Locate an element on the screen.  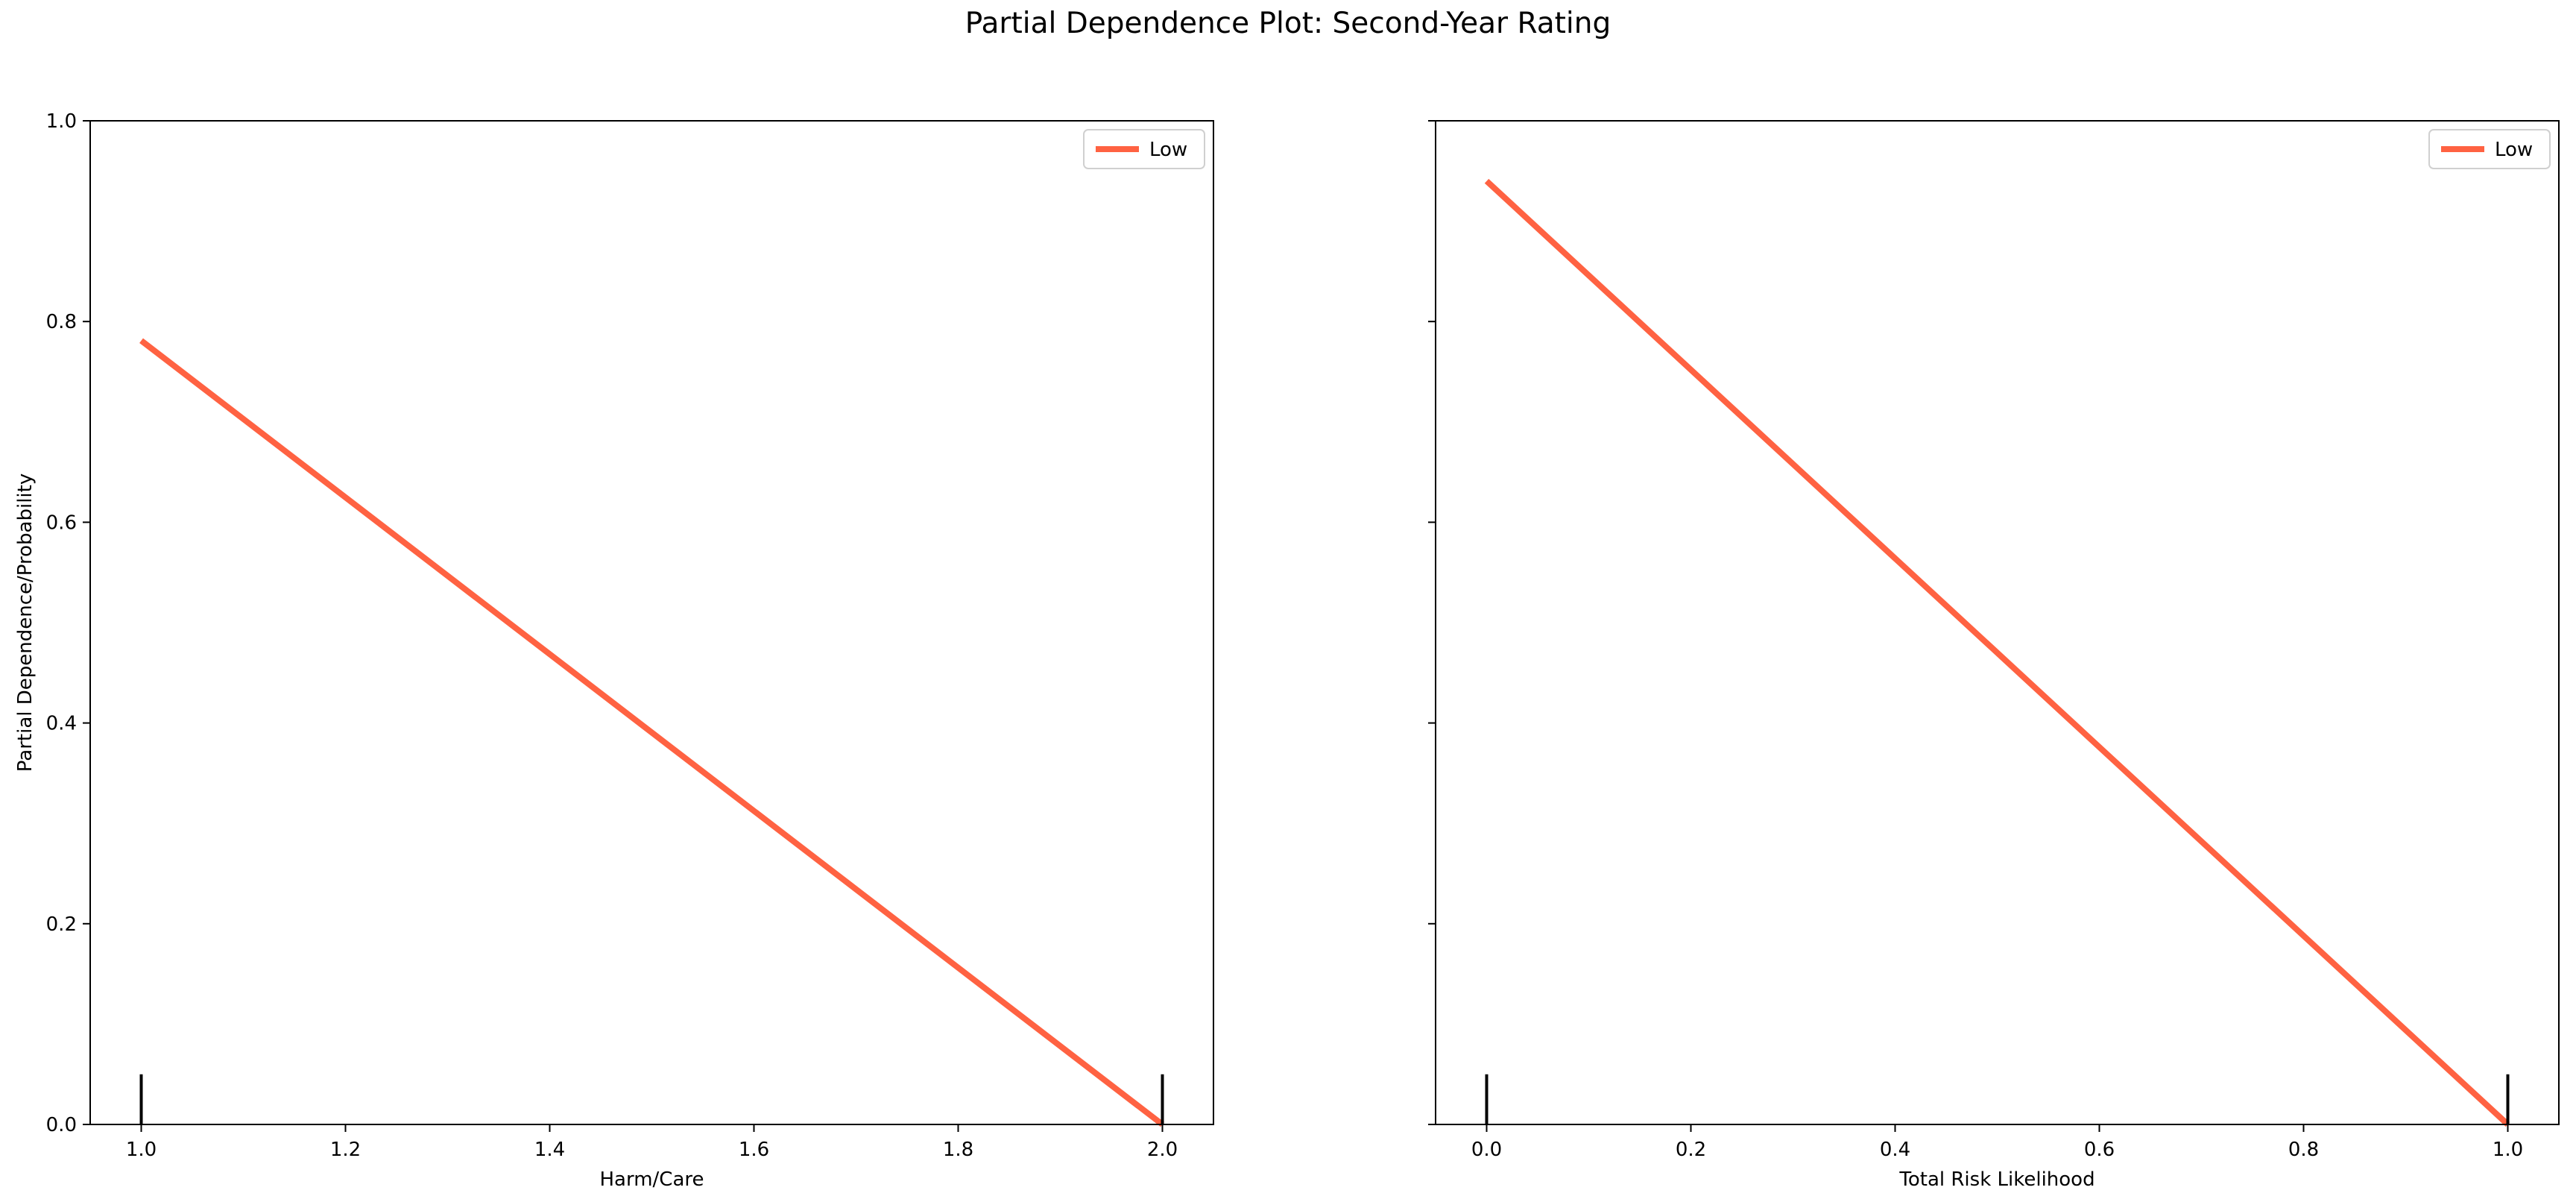
chart-1-x-tick-label-2: 1.2 is located at coordinates (345, 1150).